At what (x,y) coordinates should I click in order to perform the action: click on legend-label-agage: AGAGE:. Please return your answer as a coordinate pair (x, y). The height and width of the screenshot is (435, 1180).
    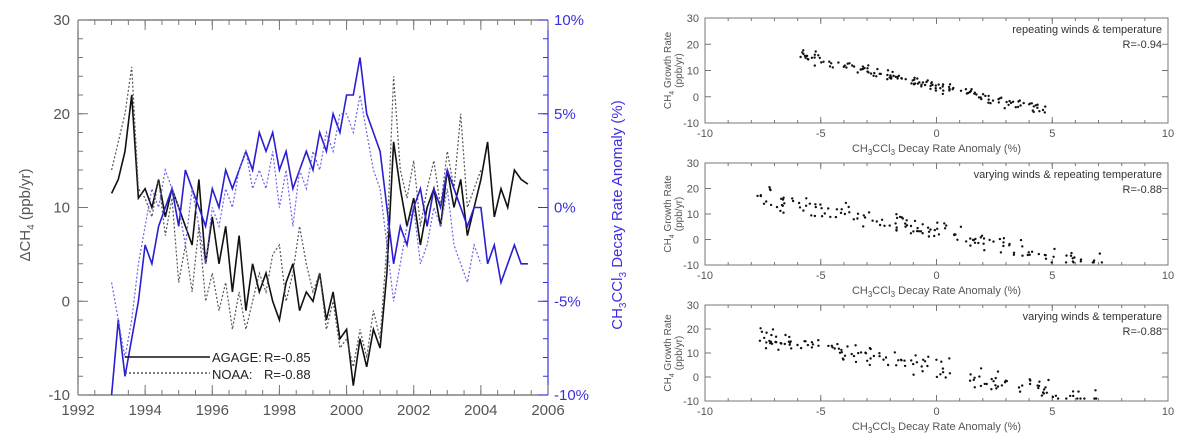
    Looking at the image, I should click on (237, 357).